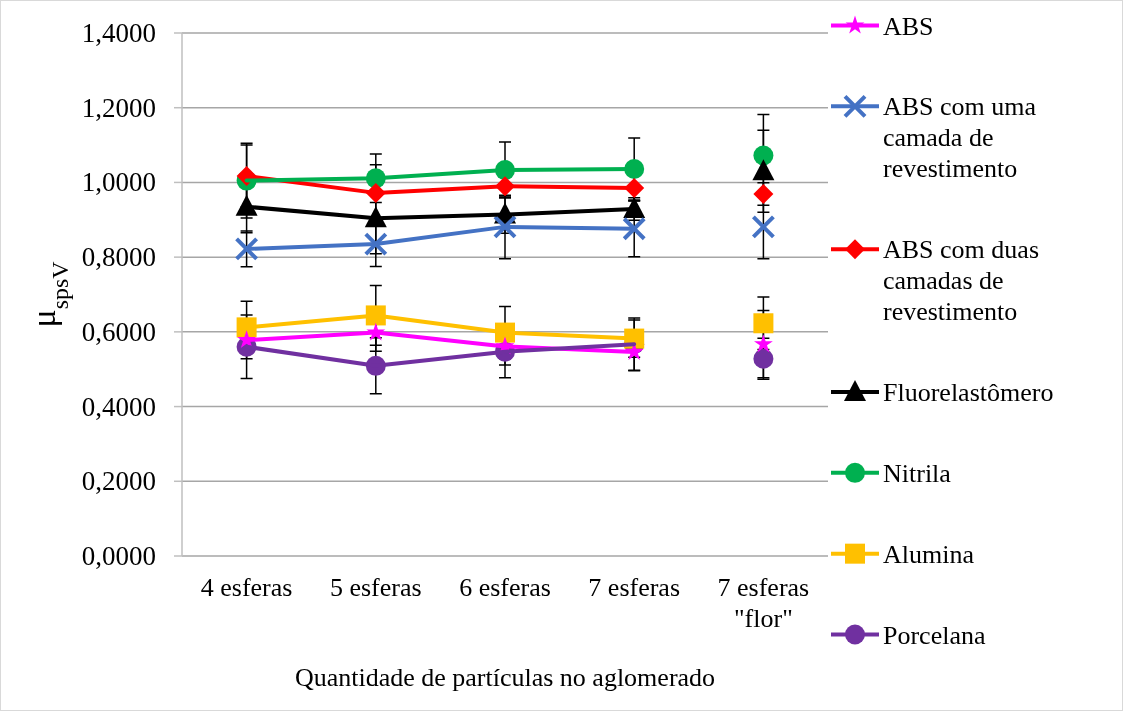  I want to click on legend-label: ABS, so click(908, 25).